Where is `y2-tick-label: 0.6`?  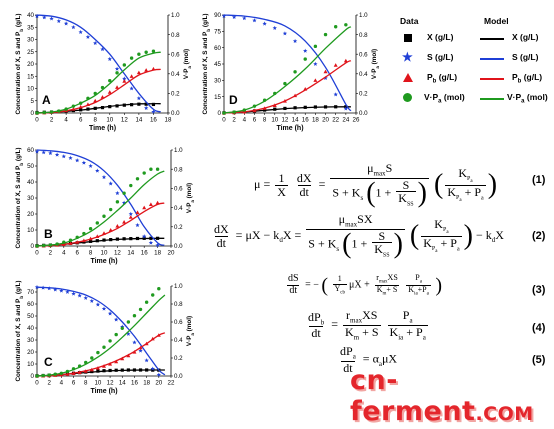 y2-tick-label: 0.6 is located at coordinates (178, 189).